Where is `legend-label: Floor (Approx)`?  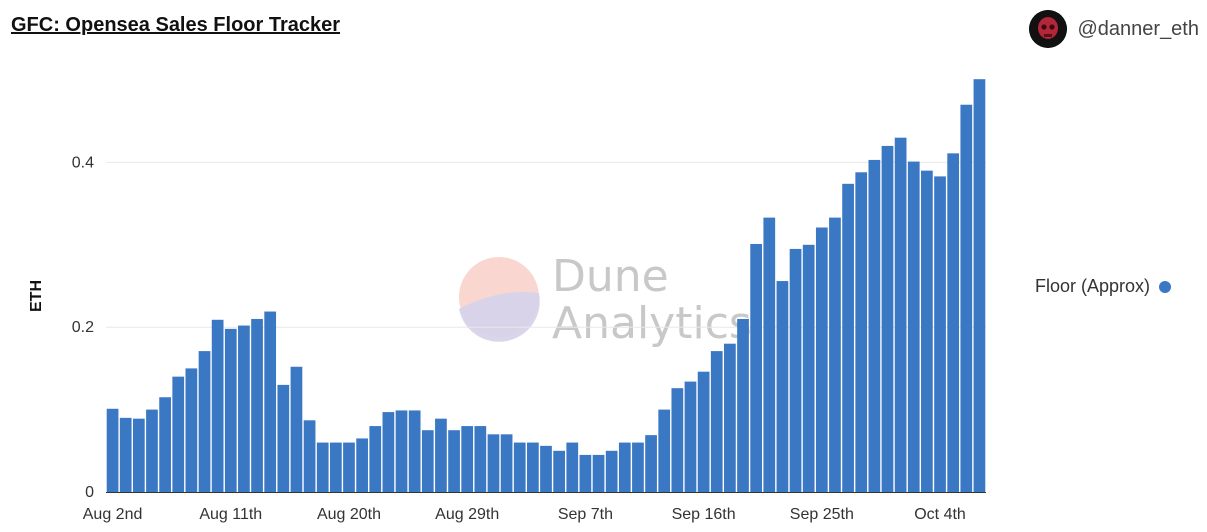
legend-label: Floor (Approx) is located at coordinates (1093, 286).